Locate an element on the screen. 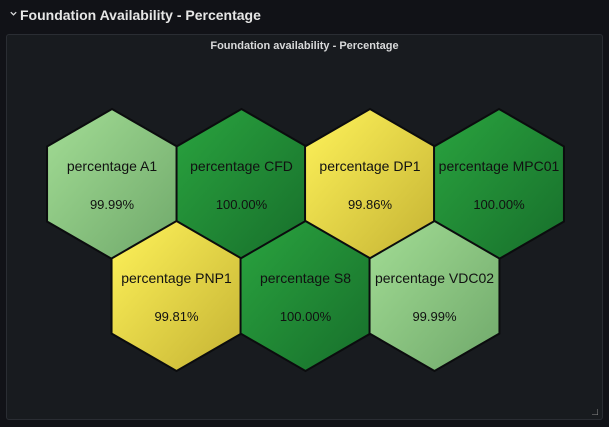 This screenshot has height=427, width=609. hexagon-label: percentage PNP1 is located at coordinates (176, 278).